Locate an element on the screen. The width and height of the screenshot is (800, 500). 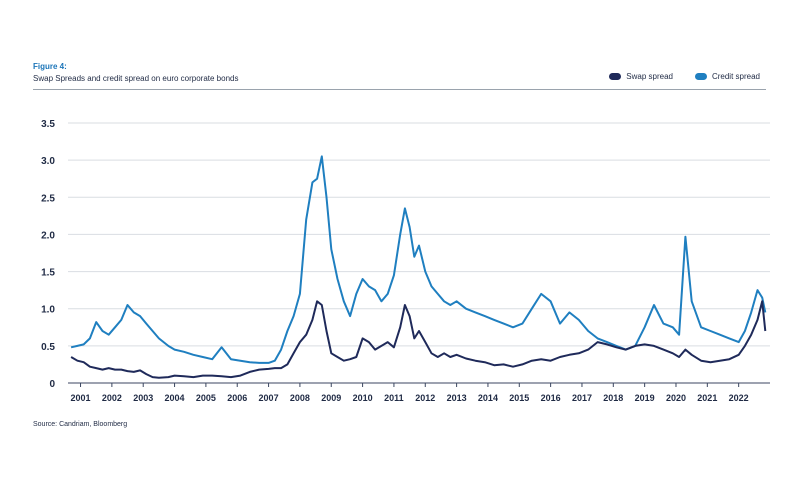
x-tick-label: 2015 is located at coordinates (519, 398).